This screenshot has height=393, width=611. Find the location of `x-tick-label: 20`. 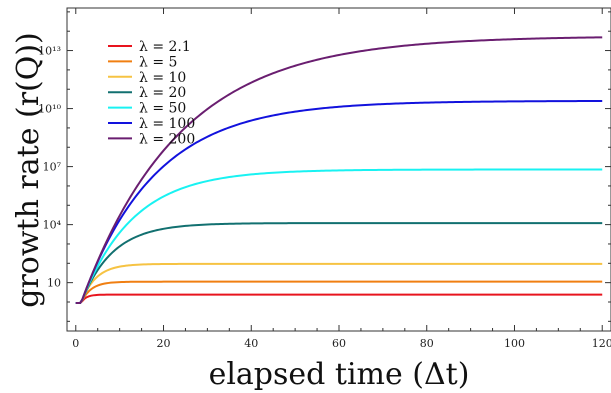

x-tick-label: 20 is located at coordinates (164, 343).